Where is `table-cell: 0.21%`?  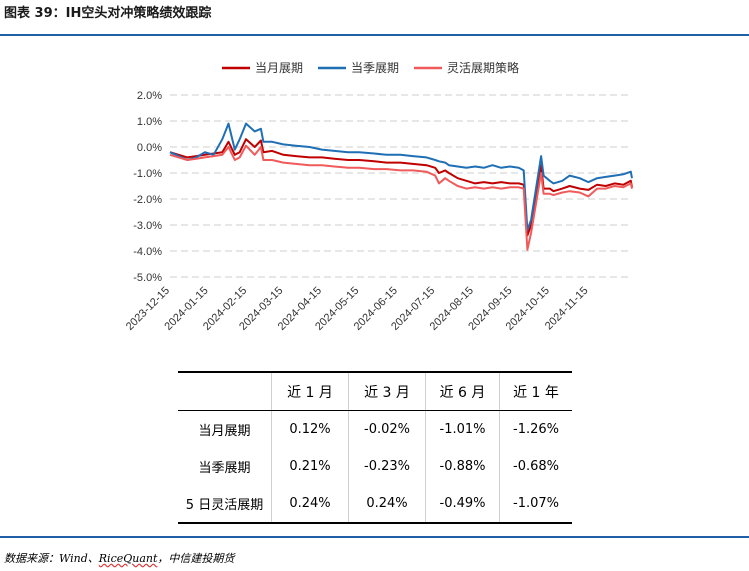
table-cell: 0.21% is located at coordinates (310, 466).